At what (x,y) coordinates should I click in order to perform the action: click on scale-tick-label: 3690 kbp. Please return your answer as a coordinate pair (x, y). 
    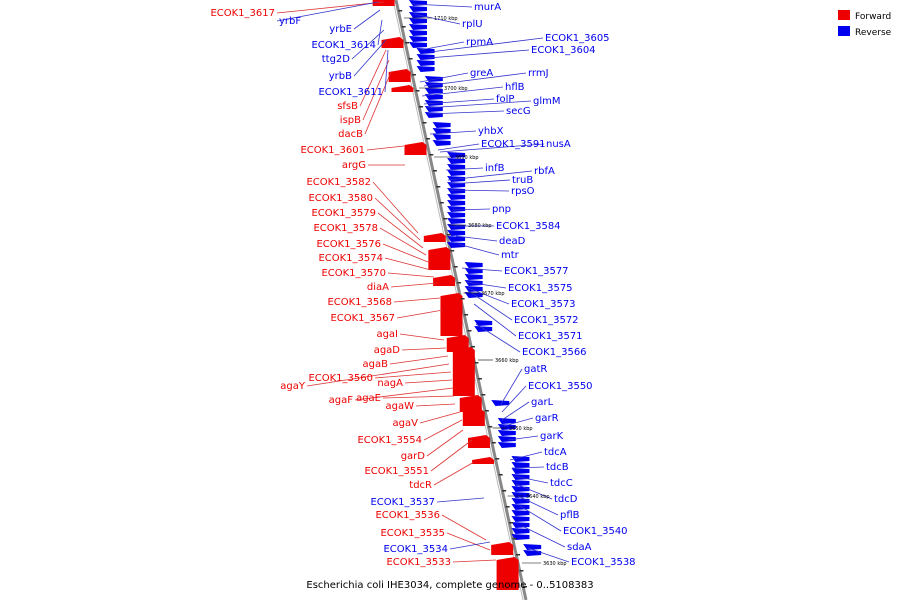
    Looking at the image, I should click on (467, 158).